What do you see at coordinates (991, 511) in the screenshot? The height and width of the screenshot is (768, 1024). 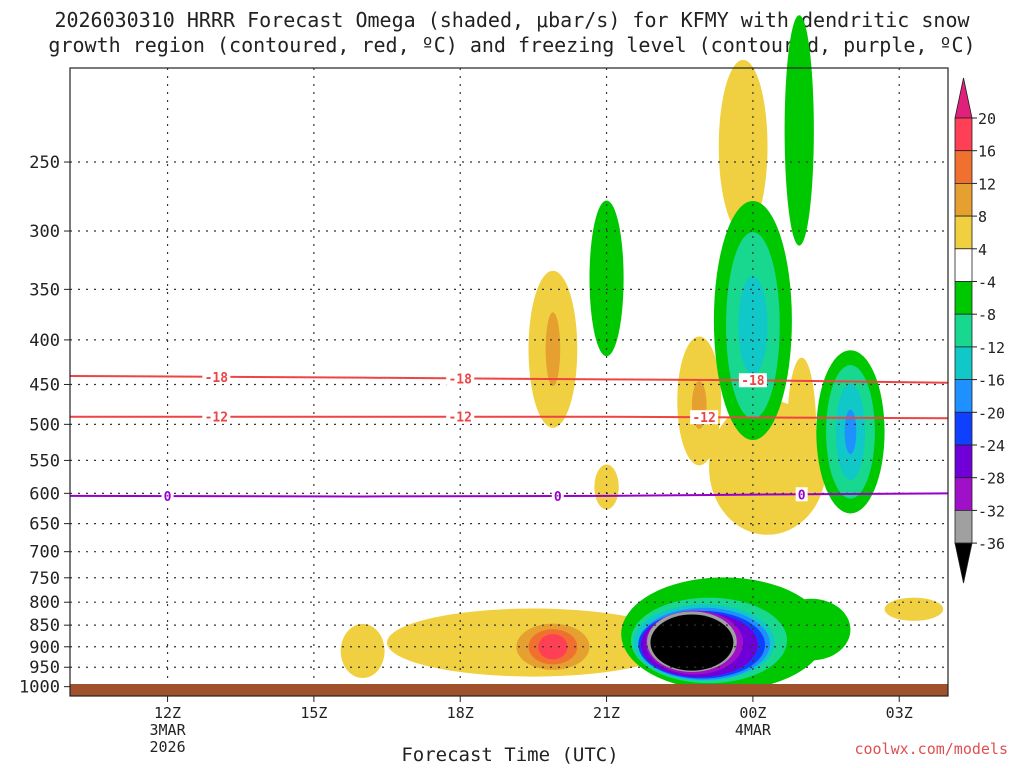 I see `colorbar-label--32: -32` at bounding box center [991, 511].